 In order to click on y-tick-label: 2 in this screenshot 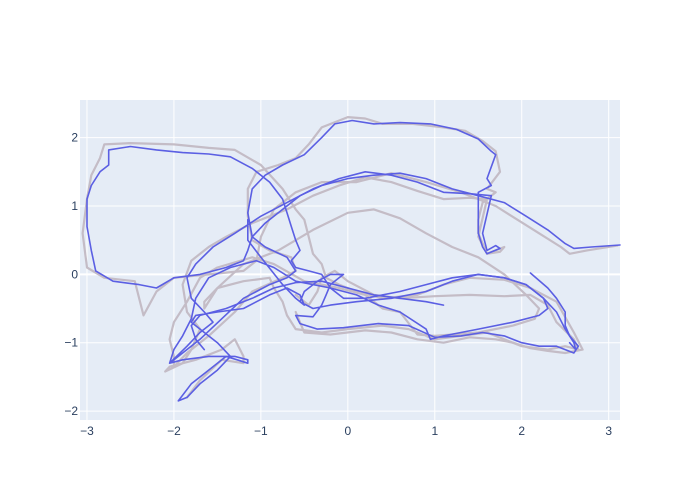, I will do `click(74, 138)`.